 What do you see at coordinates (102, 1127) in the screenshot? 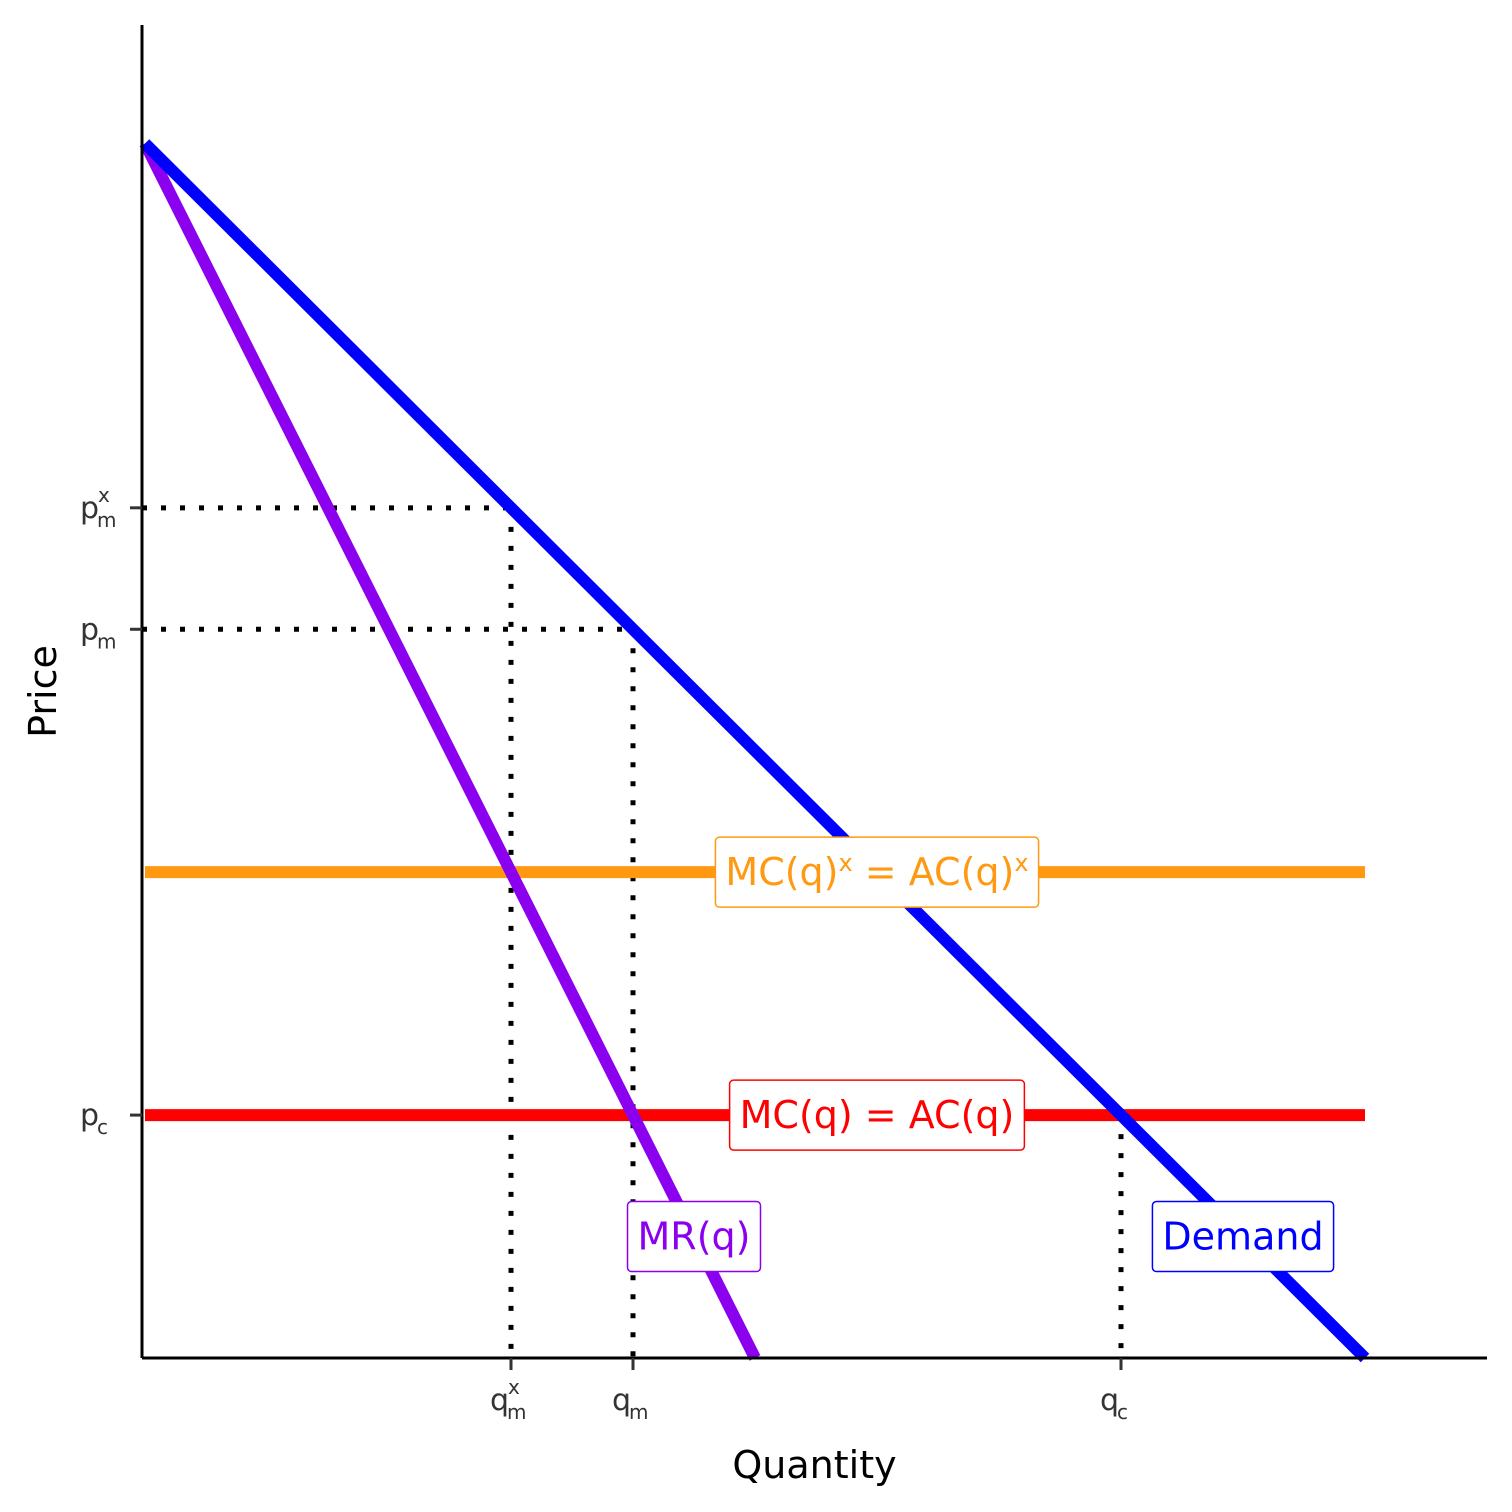
I see `y-tick-label-3-sub: c` at bounding box center [102, 1127].